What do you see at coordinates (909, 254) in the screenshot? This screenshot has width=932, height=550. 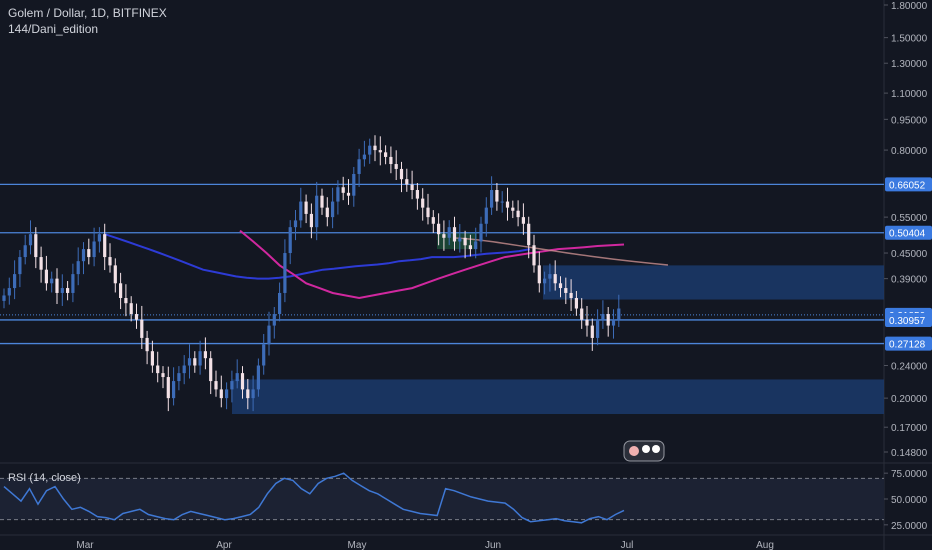 I see `price-tick-label: 0.45000` at bounding box center [909, 254].